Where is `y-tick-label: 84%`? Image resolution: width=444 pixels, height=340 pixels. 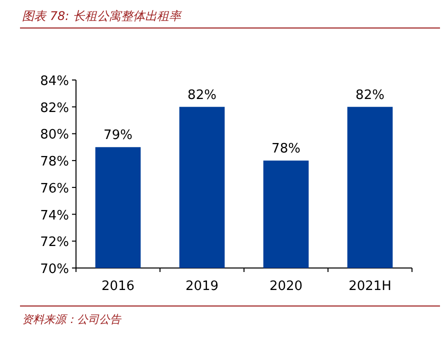
y-tick-label: 84% is located at coordinates (54, 81).